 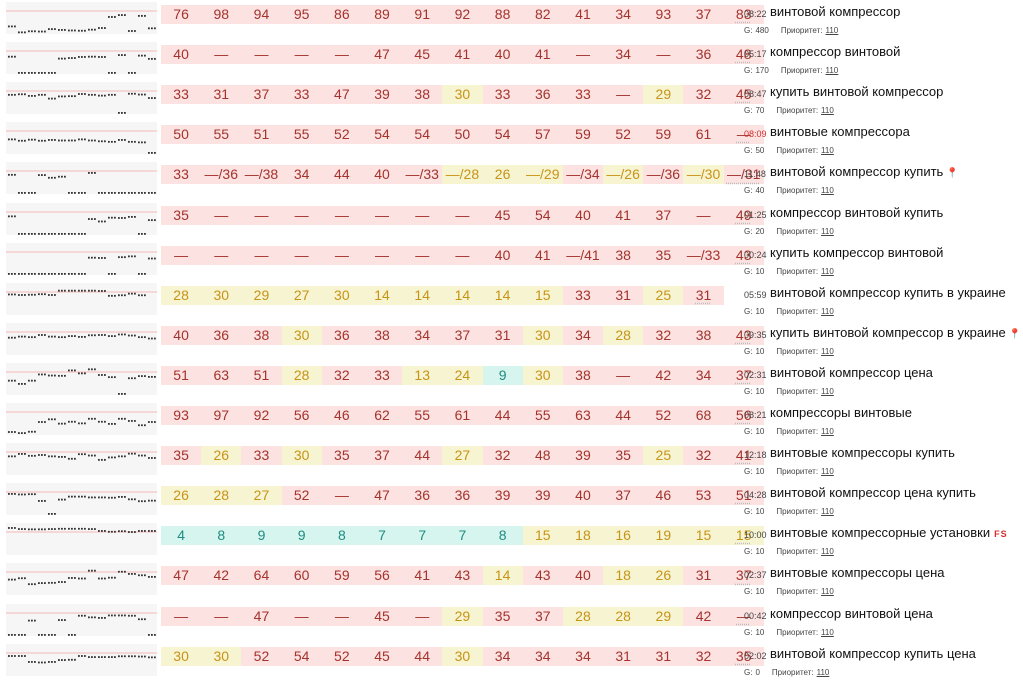 I want to click on position-cell: 92, so click(x=261, y=415).